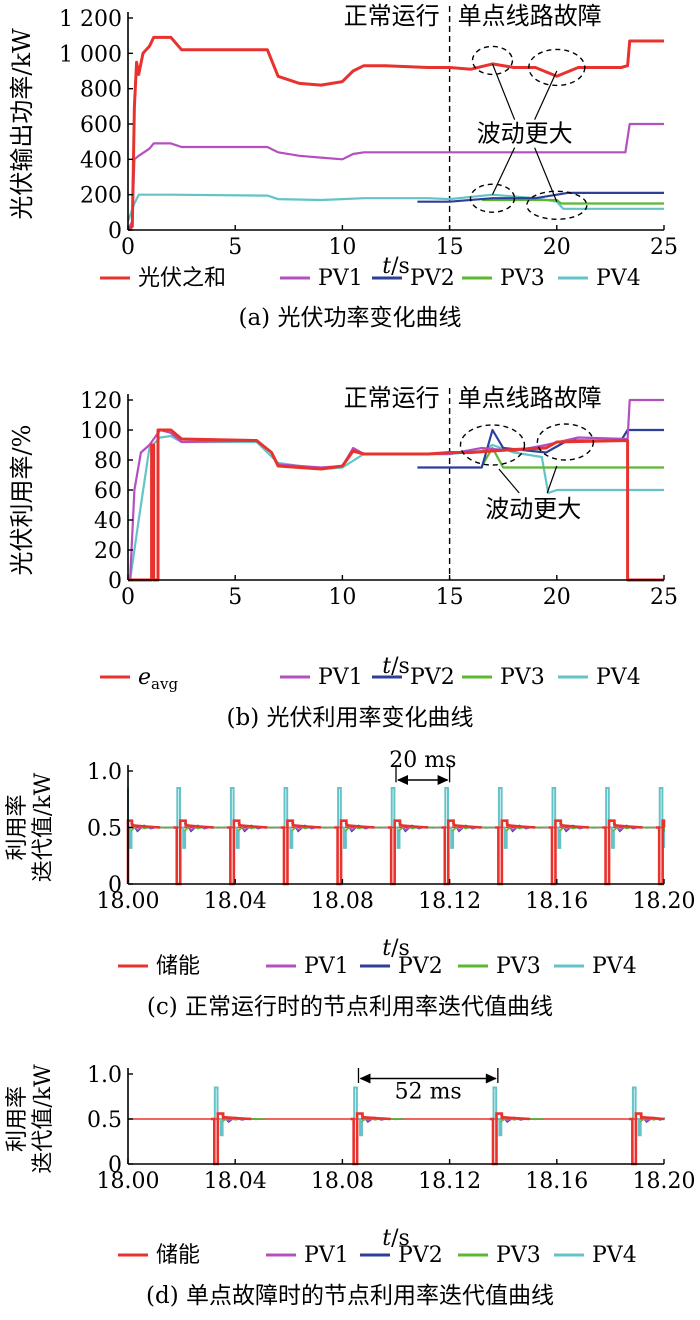  I want to click on legend-label-sum: 光伏之和, so click(182, 278).